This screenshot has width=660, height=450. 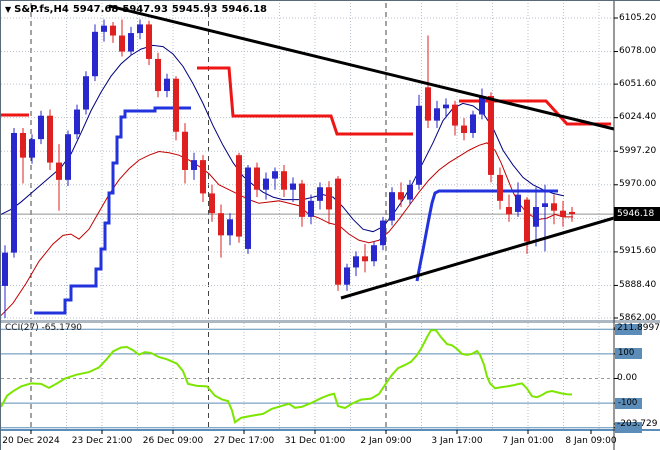 I want to click on current-price-label: 5946.18, so click(x=637, y=214).